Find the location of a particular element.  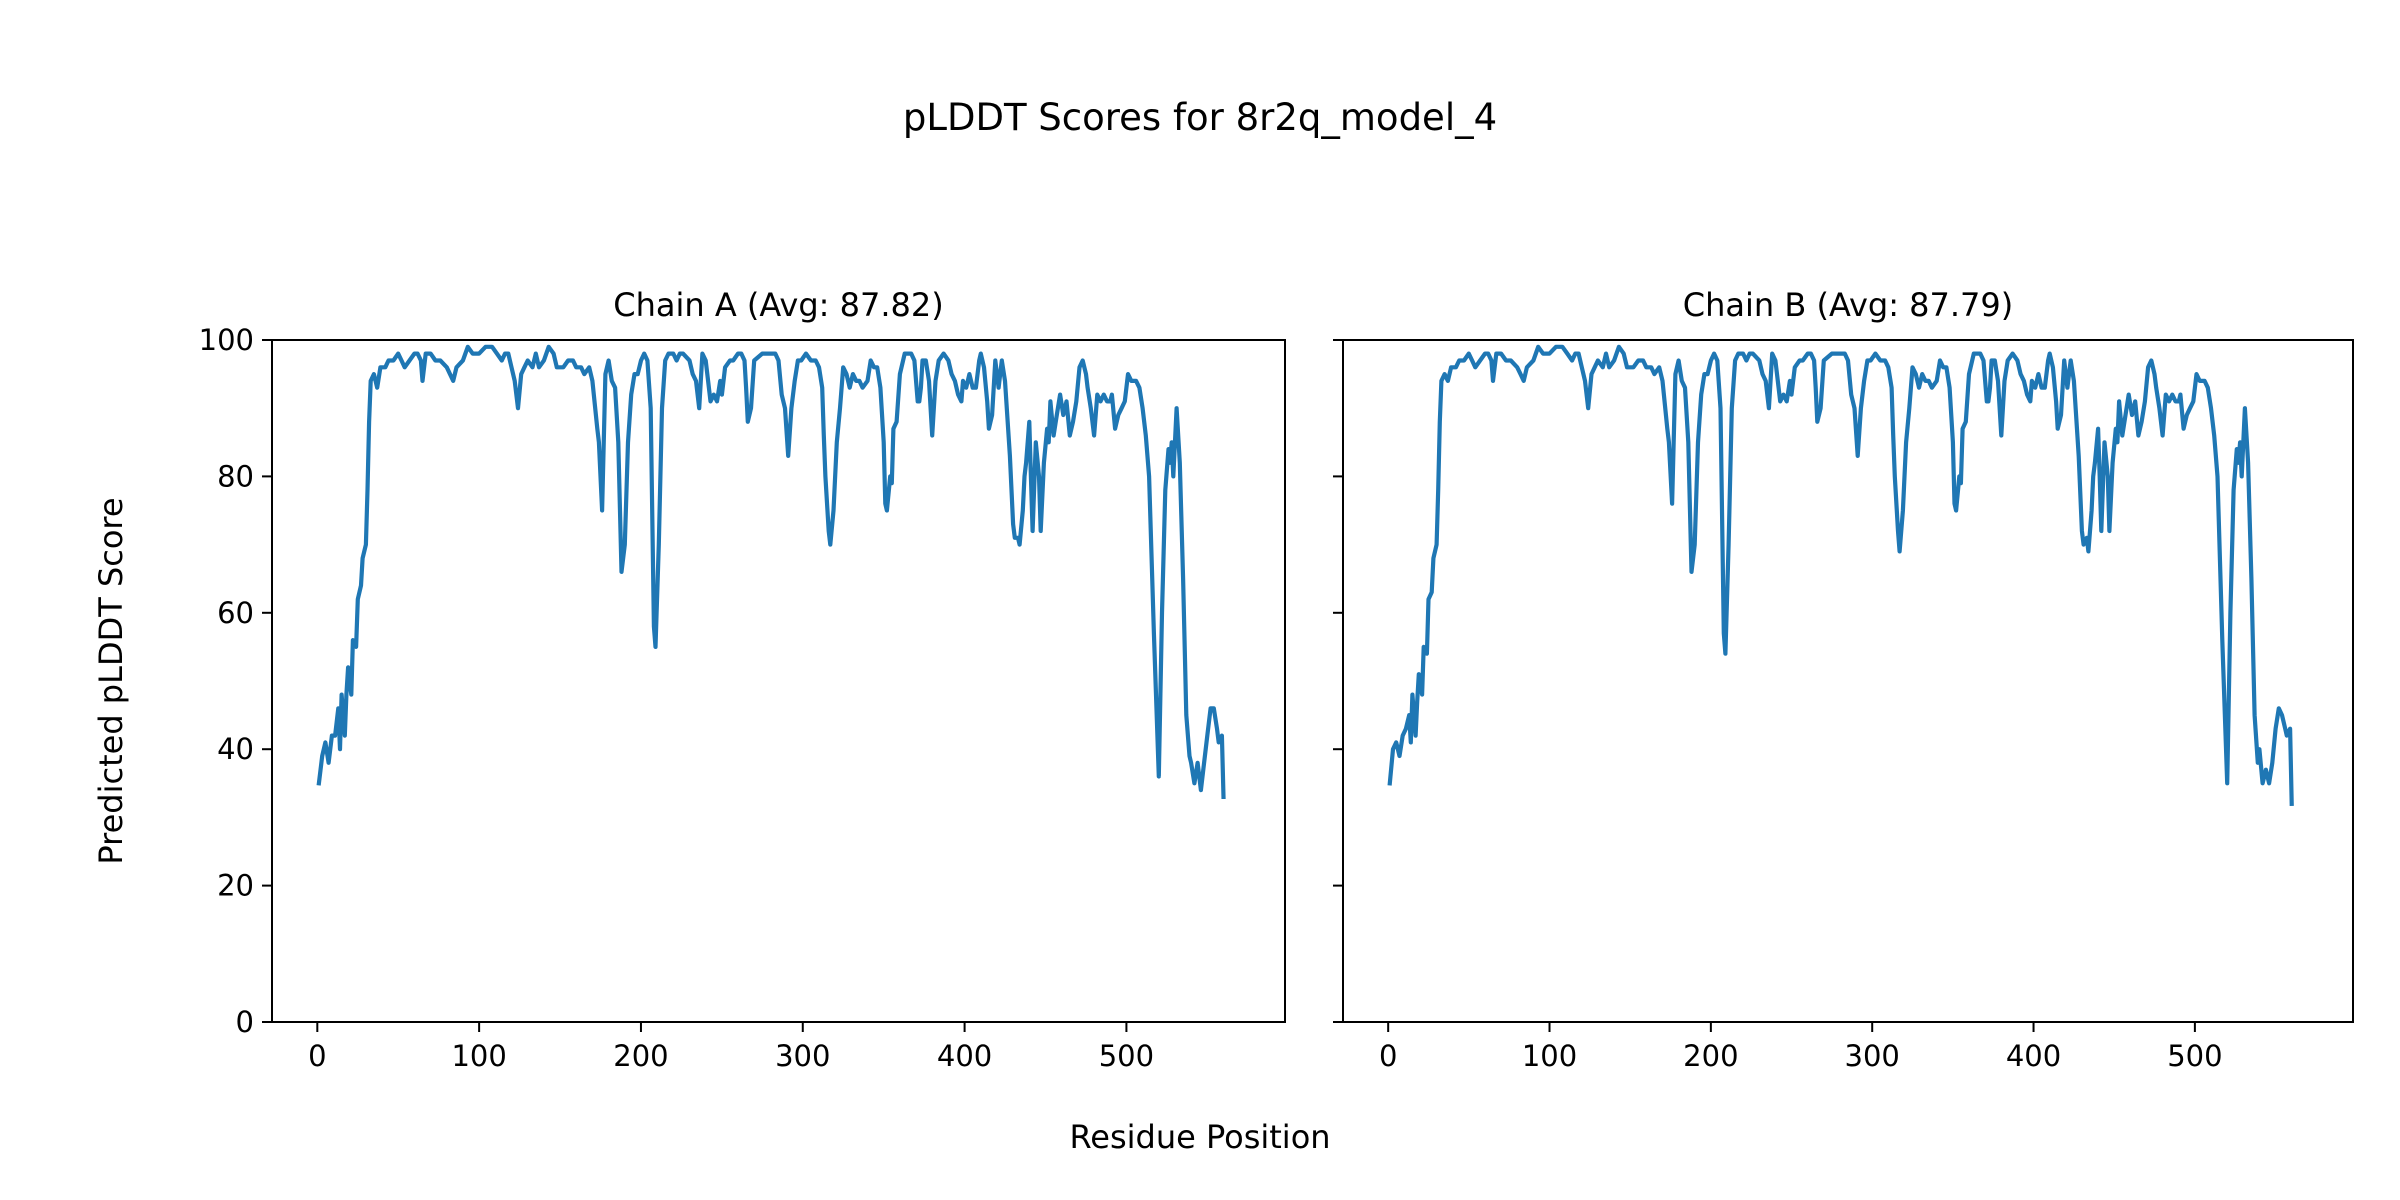

y-axis-label: Predicted pLDDT Score is located at coordinates (111, 680).